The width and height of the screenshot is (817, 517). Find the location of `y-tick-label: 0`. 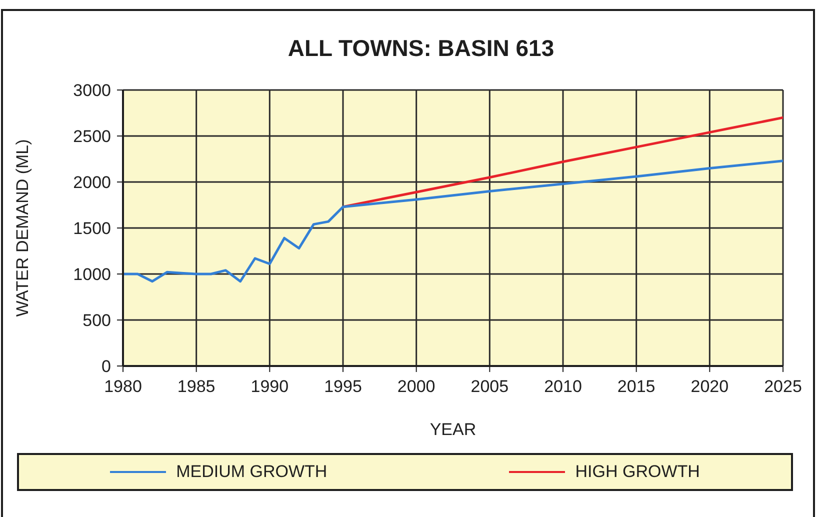

y-tick-label: 0 is located at coordinates (106, 366).